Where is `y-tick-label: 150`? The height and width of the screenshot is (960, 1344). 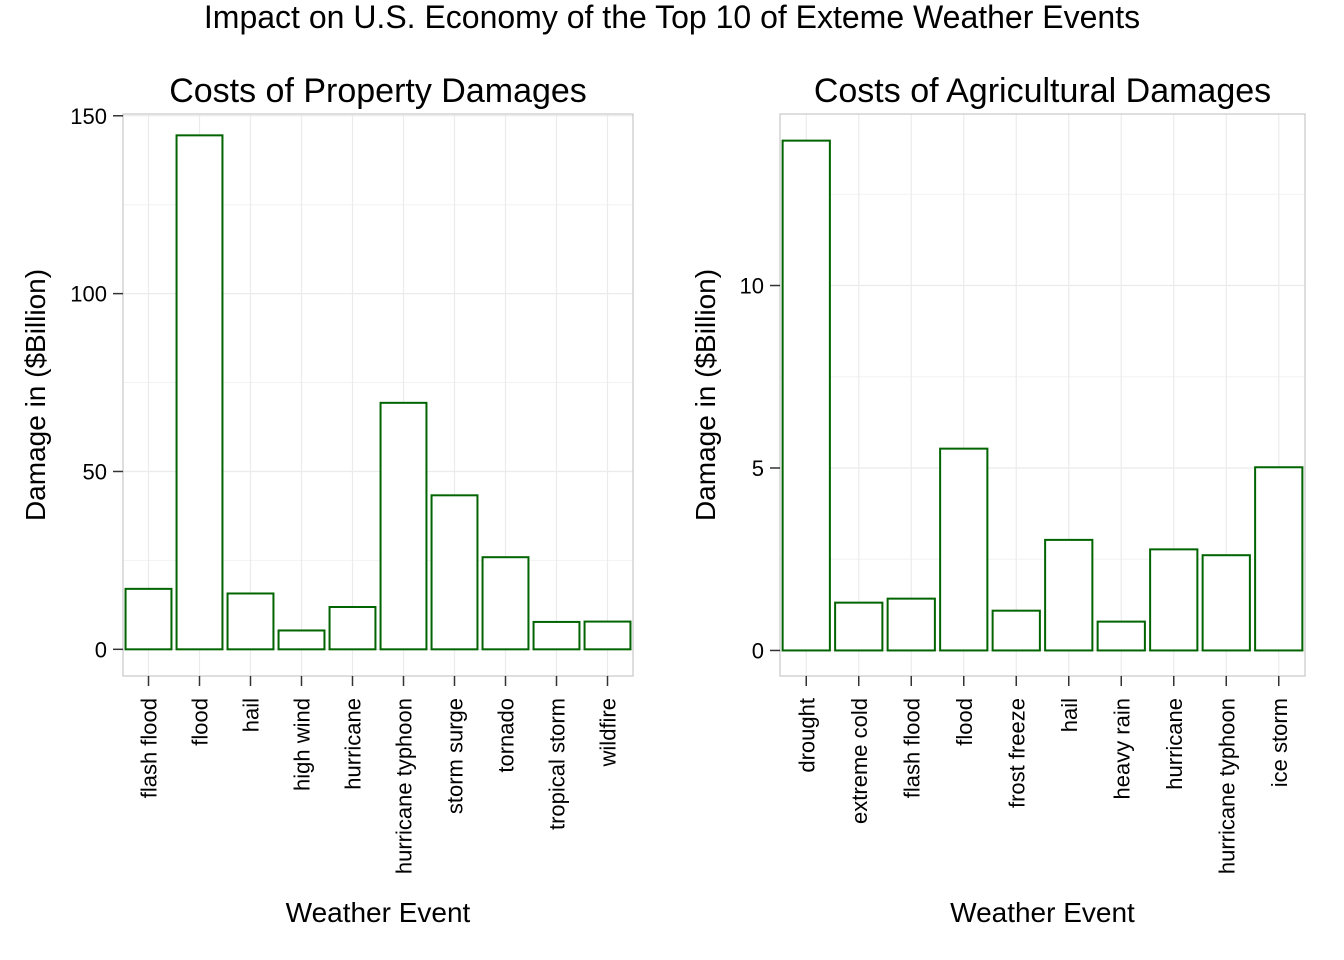 y-tick-label: 150 is located at coordinates (88, 116).